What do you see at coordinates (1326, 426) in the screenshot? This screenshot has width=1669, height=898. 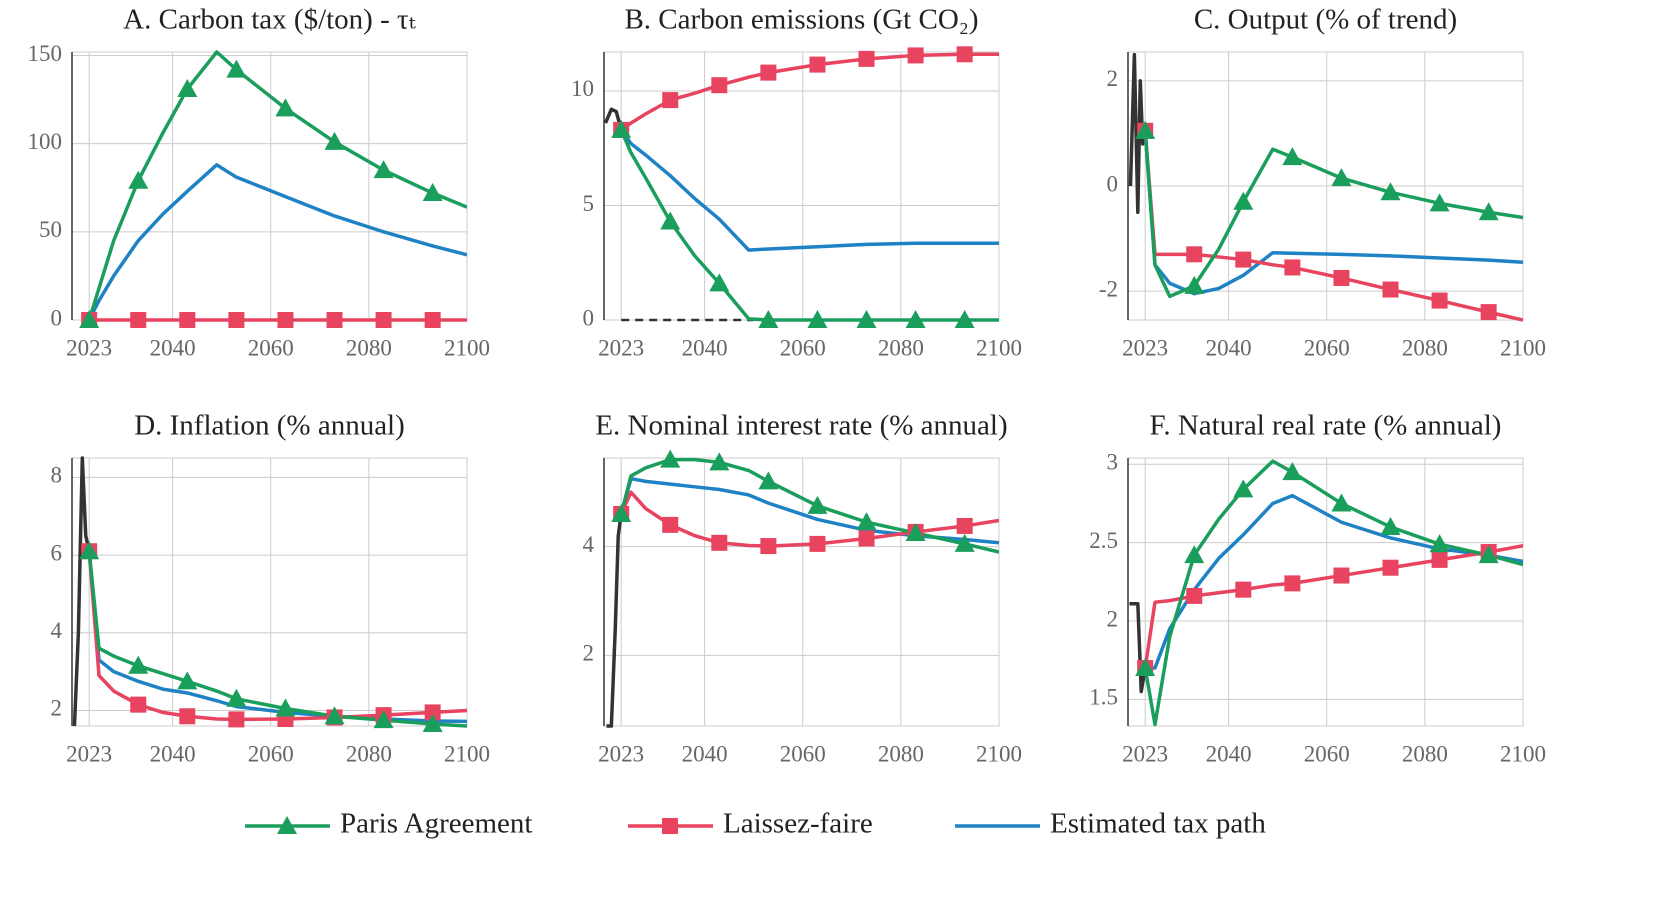 I see `panel-title: F. Natural real rate (% annual)` at bounding box center [1326, 426].